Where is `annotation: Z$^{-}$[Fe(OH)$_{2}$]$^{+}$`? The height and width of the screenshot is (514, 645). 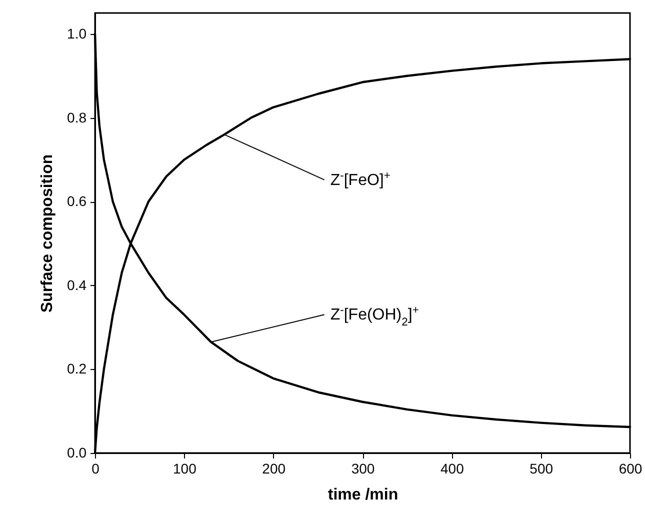 annotation: Z$^{-}$[Fe(OH)$_{2}$]$^{+}$ is located at coordinates (374, 316).